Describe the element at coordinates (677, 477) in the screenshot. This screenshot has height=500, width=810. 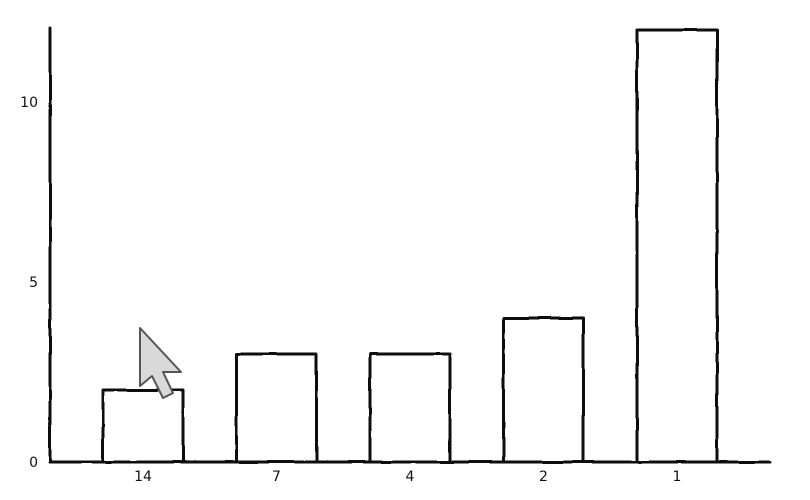
I see `x-tick-label: 1` at that location.